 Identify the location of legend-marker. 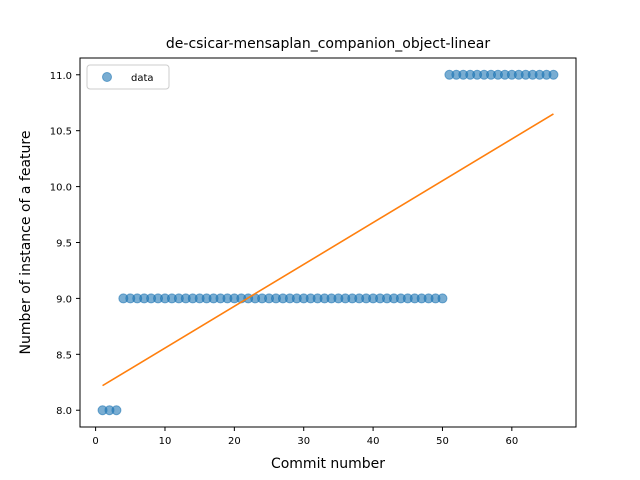
(107, 77).